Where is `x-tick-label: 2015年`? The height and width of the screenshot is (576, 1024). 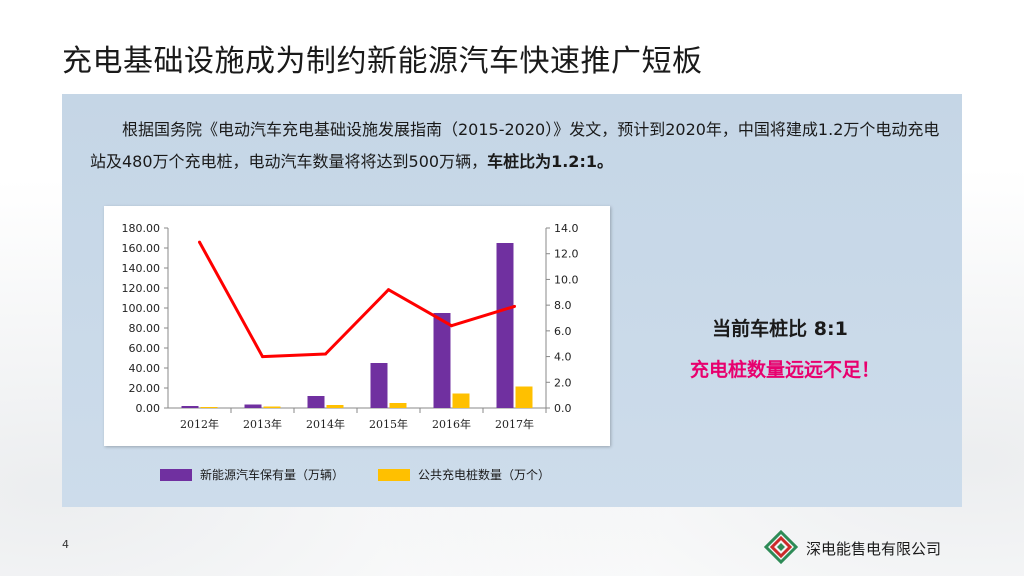 x-tick-label: 2015年 is located at coordinates (388, 424).